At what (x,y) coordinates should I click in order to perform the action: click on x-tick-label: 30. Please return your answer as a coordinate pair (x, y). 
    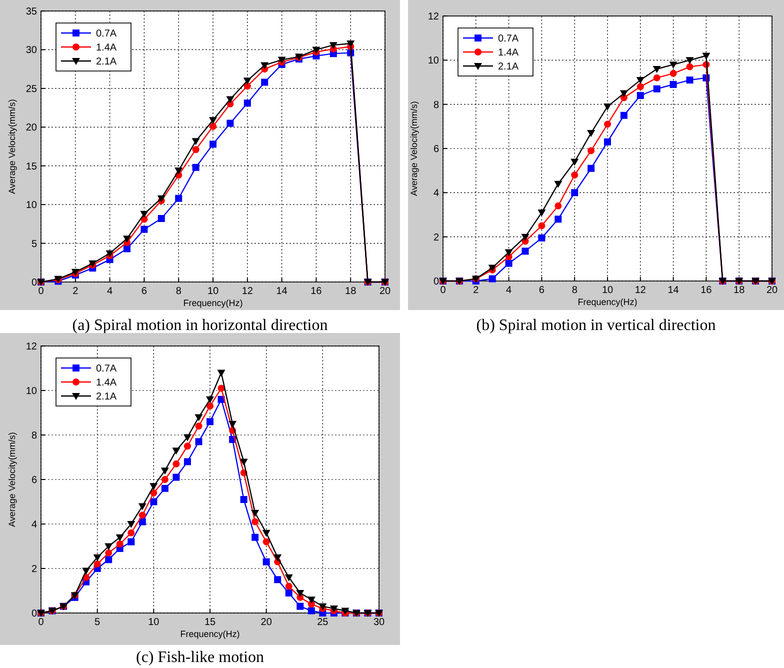
    Looking at the image, I should click on (379, 622).